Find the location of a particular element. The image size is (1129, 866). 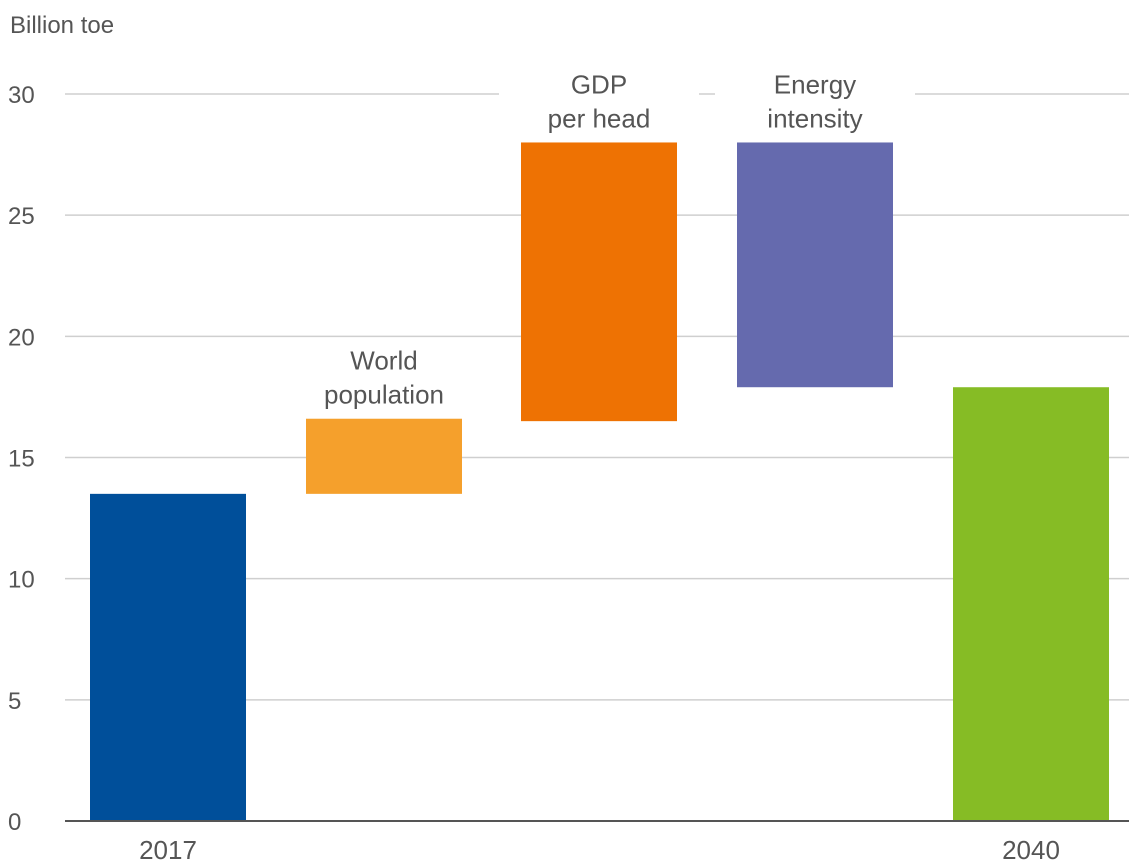

category-label: World is located at coordinates (383, 361).